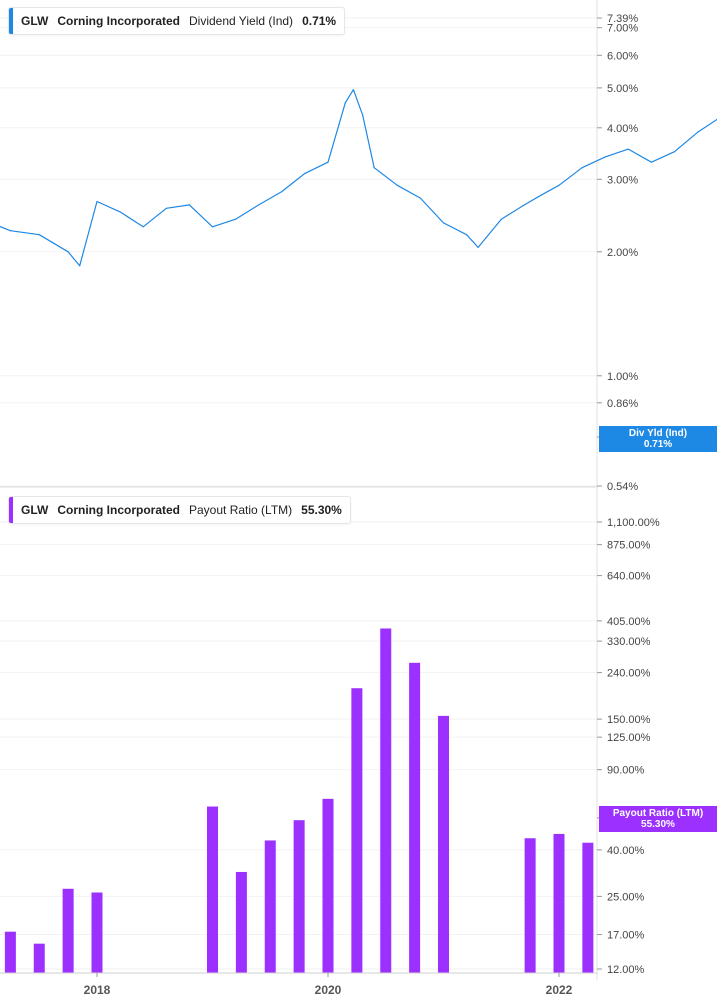 The width and height of the screenshot is (717, 1005). I want to click on y-tick-label: 7.39%, so click(622, 19).